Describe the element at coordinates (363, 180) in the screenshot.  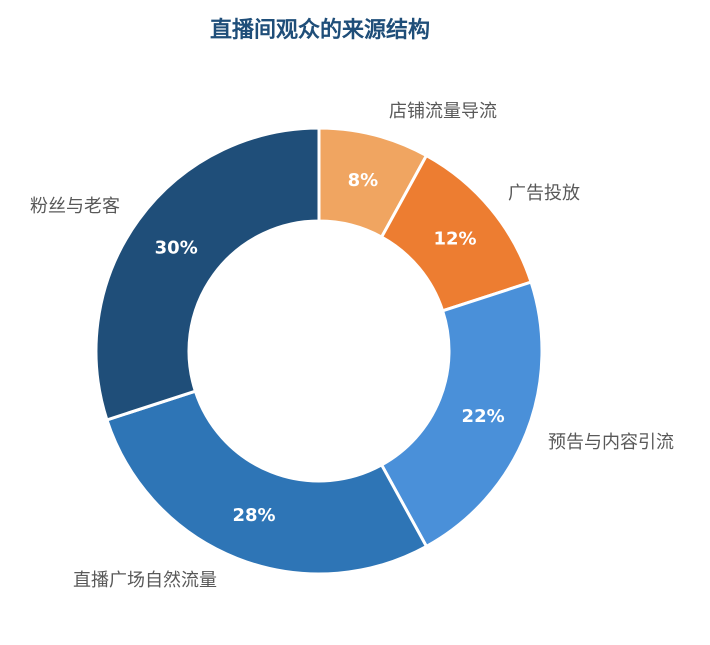
I see `slice-value-label: 8%` at that location.